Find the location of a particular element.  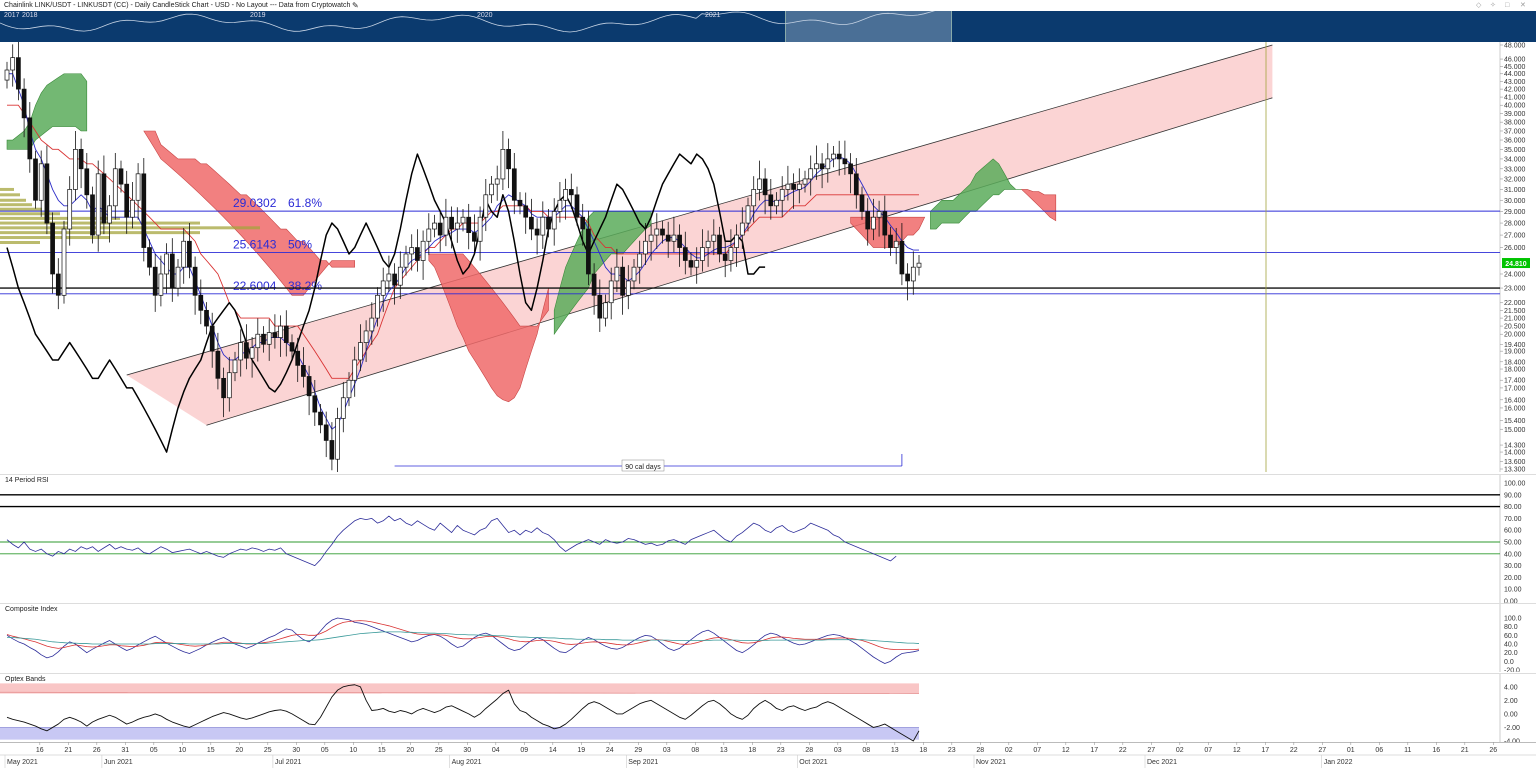

rsi-axis-label: 90.00 is located at coordinates (1513, 495).